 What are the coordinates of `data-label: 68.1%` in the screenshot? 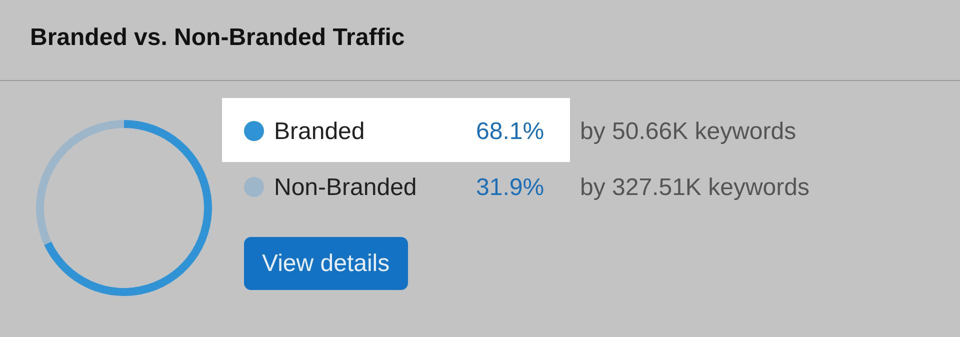 It's located at (510, 132).